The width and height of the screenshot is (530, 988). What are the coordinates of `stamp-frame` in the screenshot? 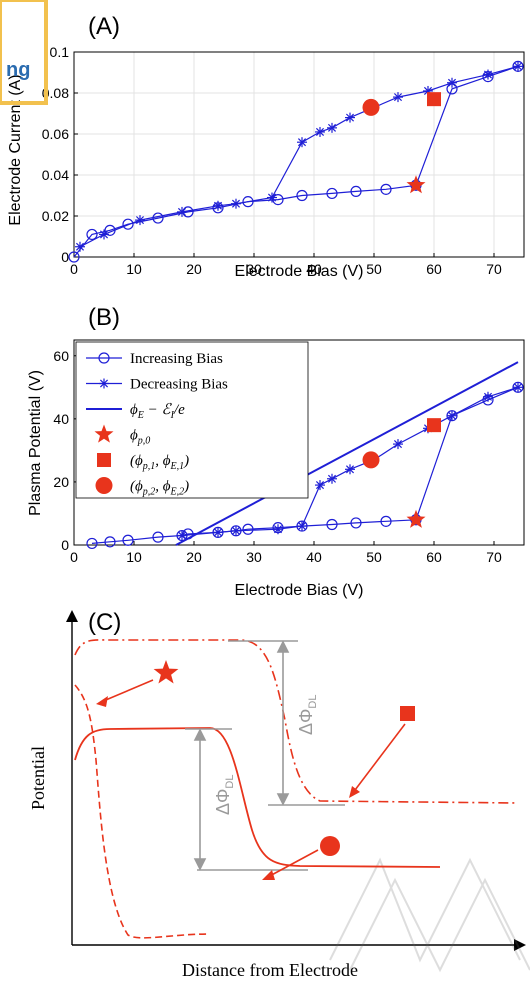 It's located at (24, 52).